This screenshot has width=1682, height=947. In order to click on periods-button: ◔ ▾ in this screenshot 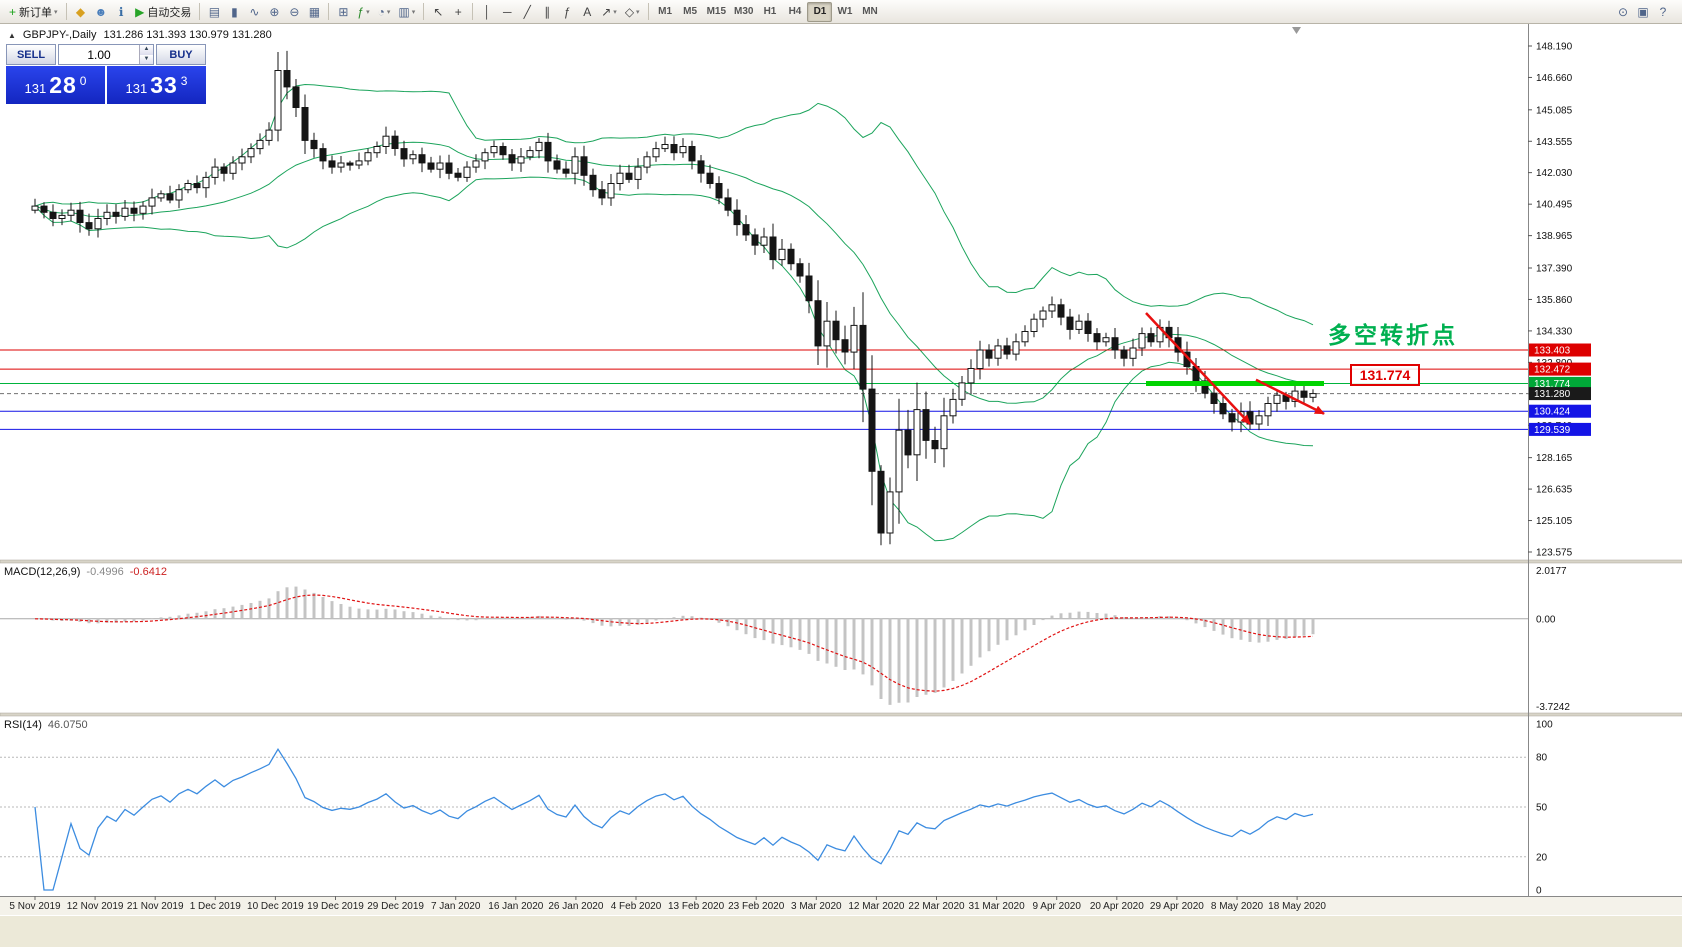, I will do `click(384, 11)`.